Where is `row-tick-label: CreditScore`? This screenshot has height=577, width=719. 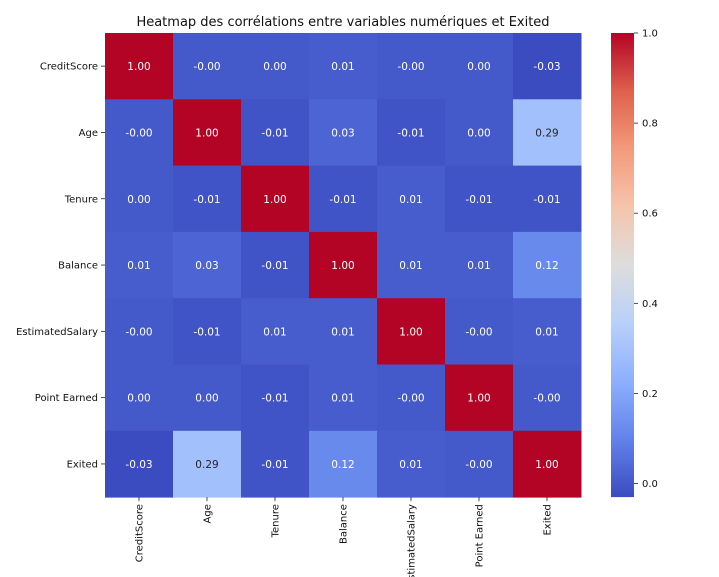 row-tick-label: CreditScore is located at coordinates (69, 67).